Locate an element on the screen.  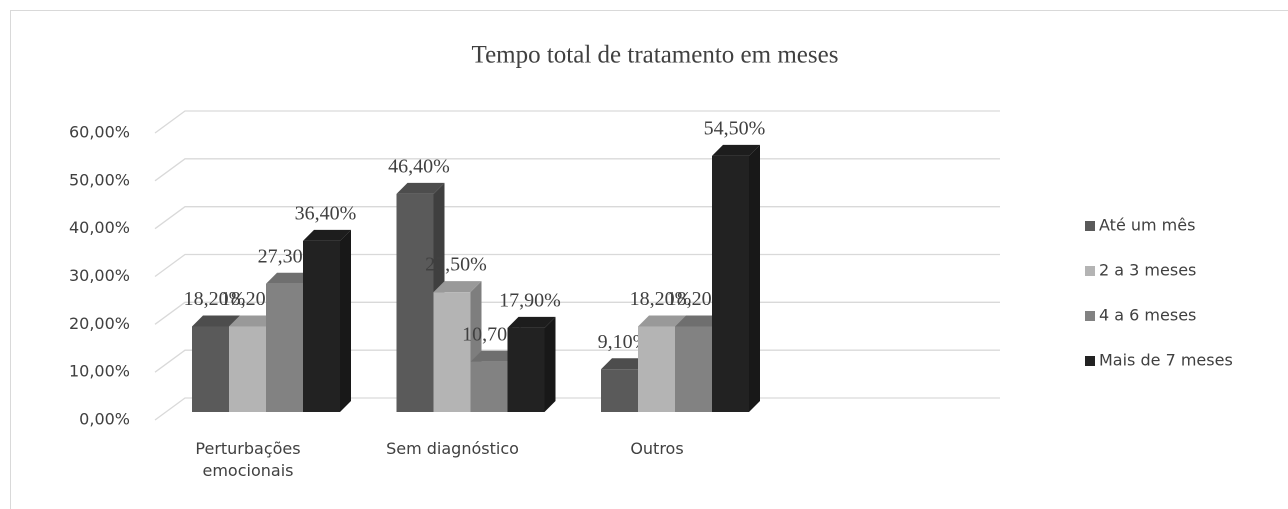
y-tick-label: 60,00% is located at coordinates (99, 132).